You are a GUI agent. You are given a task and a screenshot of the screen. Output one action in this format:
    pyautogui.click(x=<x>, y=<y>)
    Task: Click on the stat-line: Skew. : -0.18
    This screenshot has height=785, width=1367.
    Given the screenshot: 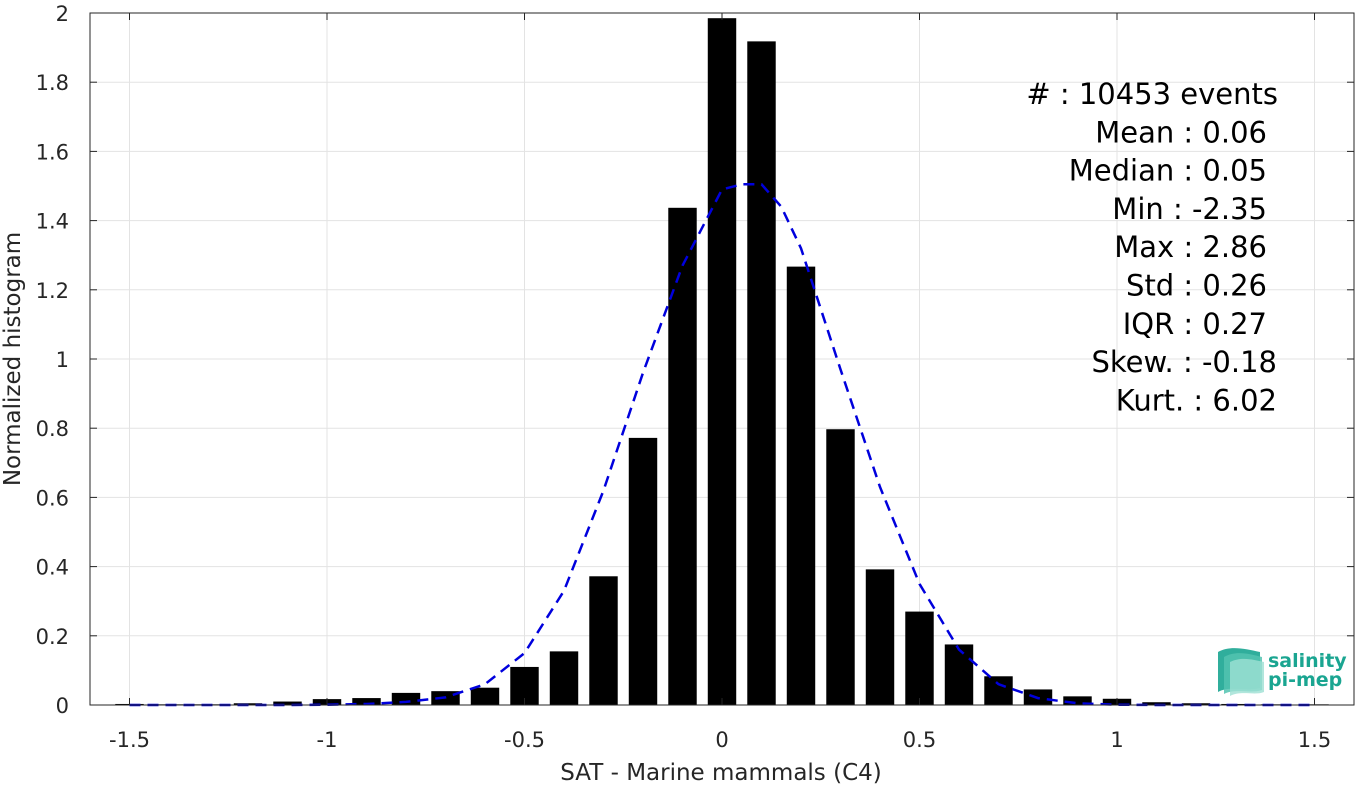 What is the action you would take?
    pyautogui.click(x=1184, y=362)
    